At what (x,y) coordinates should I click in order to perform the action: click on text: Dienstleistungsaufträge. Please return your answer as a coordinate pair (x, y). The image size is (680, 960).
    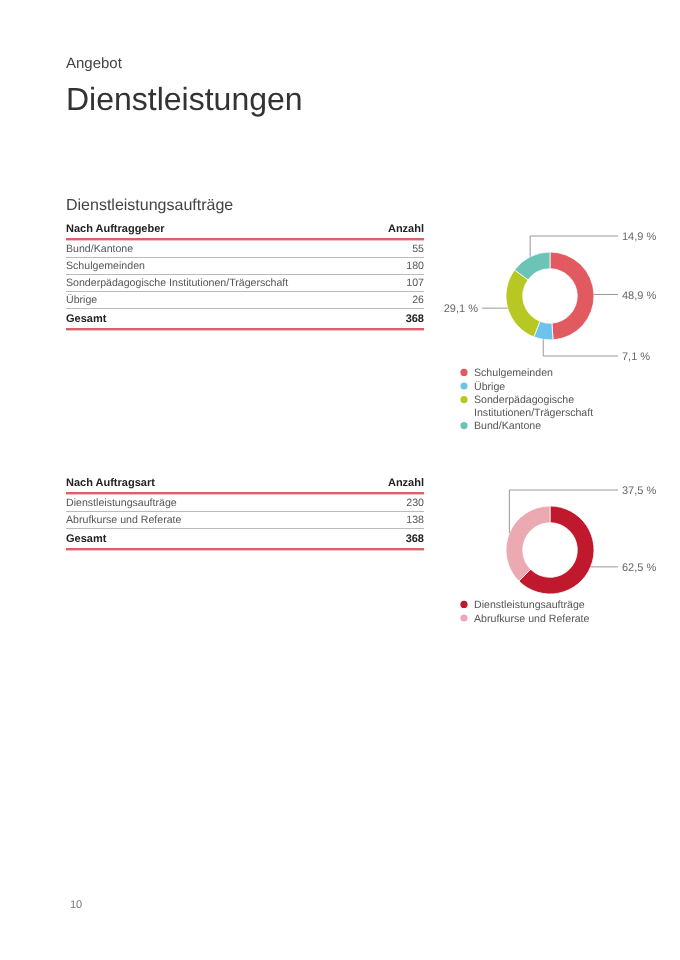
    Looking at the image, I should click on (150, 205).